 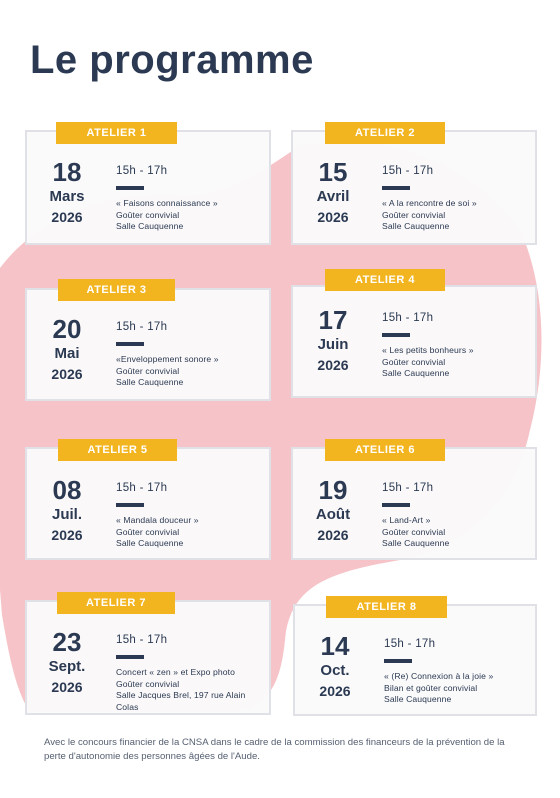 I want to click on date-month: Juil., so click(x=66, y=514).